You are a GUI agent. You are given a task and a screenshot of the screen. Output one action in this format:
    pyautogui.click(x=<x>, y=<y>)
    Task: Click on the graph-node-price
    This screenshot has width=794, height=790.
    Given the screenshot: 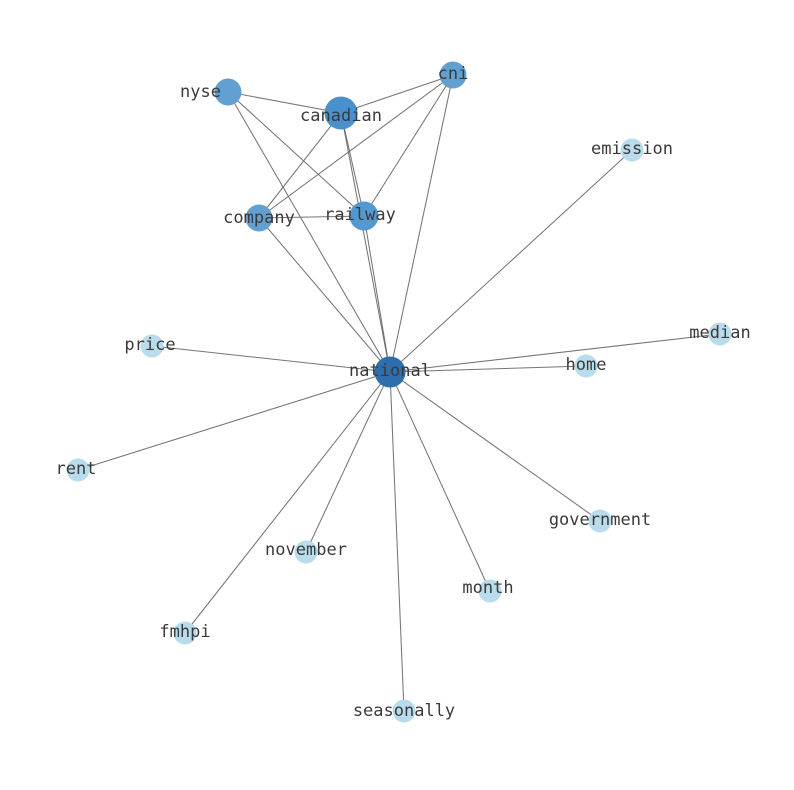 What is the action you would take?
    pyautogui.click(x=152, y=346)
    